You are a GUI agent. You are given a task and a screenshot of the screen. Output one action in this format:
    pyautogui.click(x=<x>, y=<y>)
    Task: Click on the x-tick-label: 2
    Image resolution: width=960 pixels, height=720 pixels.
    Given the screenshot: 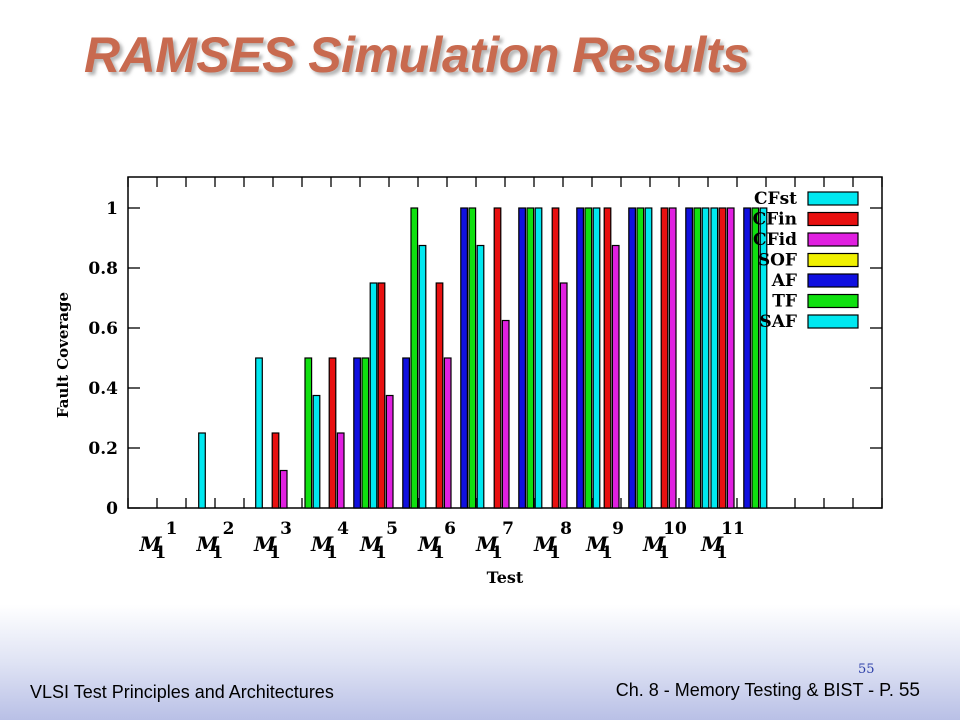 What is the action you would take?
    pyautogui.click(x=229, y=529)
    